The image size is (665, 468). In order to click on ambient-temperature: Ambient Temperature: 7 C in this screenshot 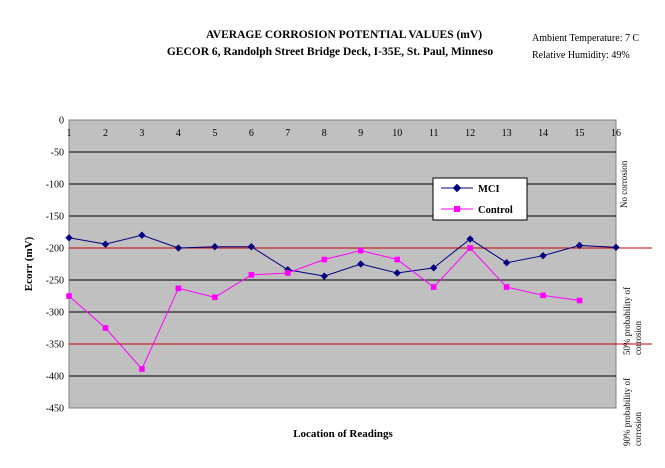, I will do `click(585, 38)`.